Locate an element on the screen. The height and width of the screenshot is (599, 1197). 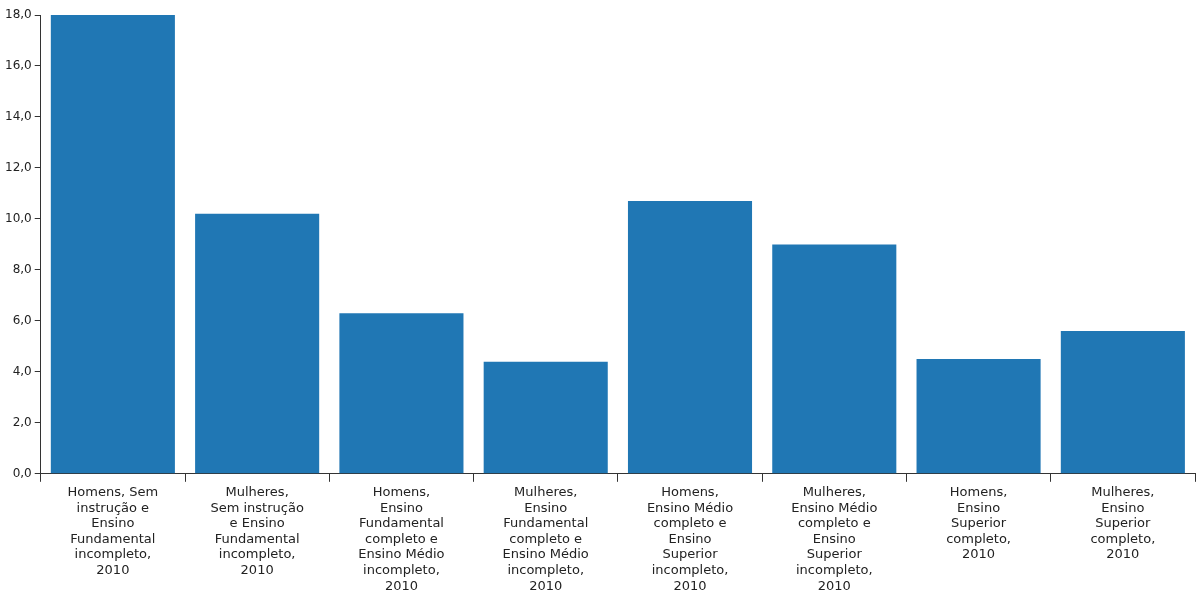
y-tick-label: 4,0 is located at coordinates (22, 370).